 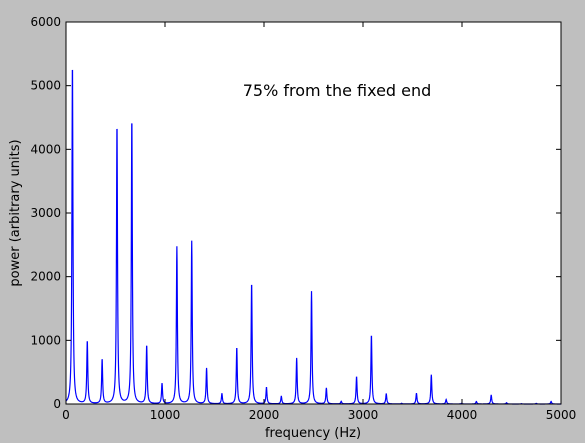 I want to click on x-tick-label: 0, so click(x=66, y=415).